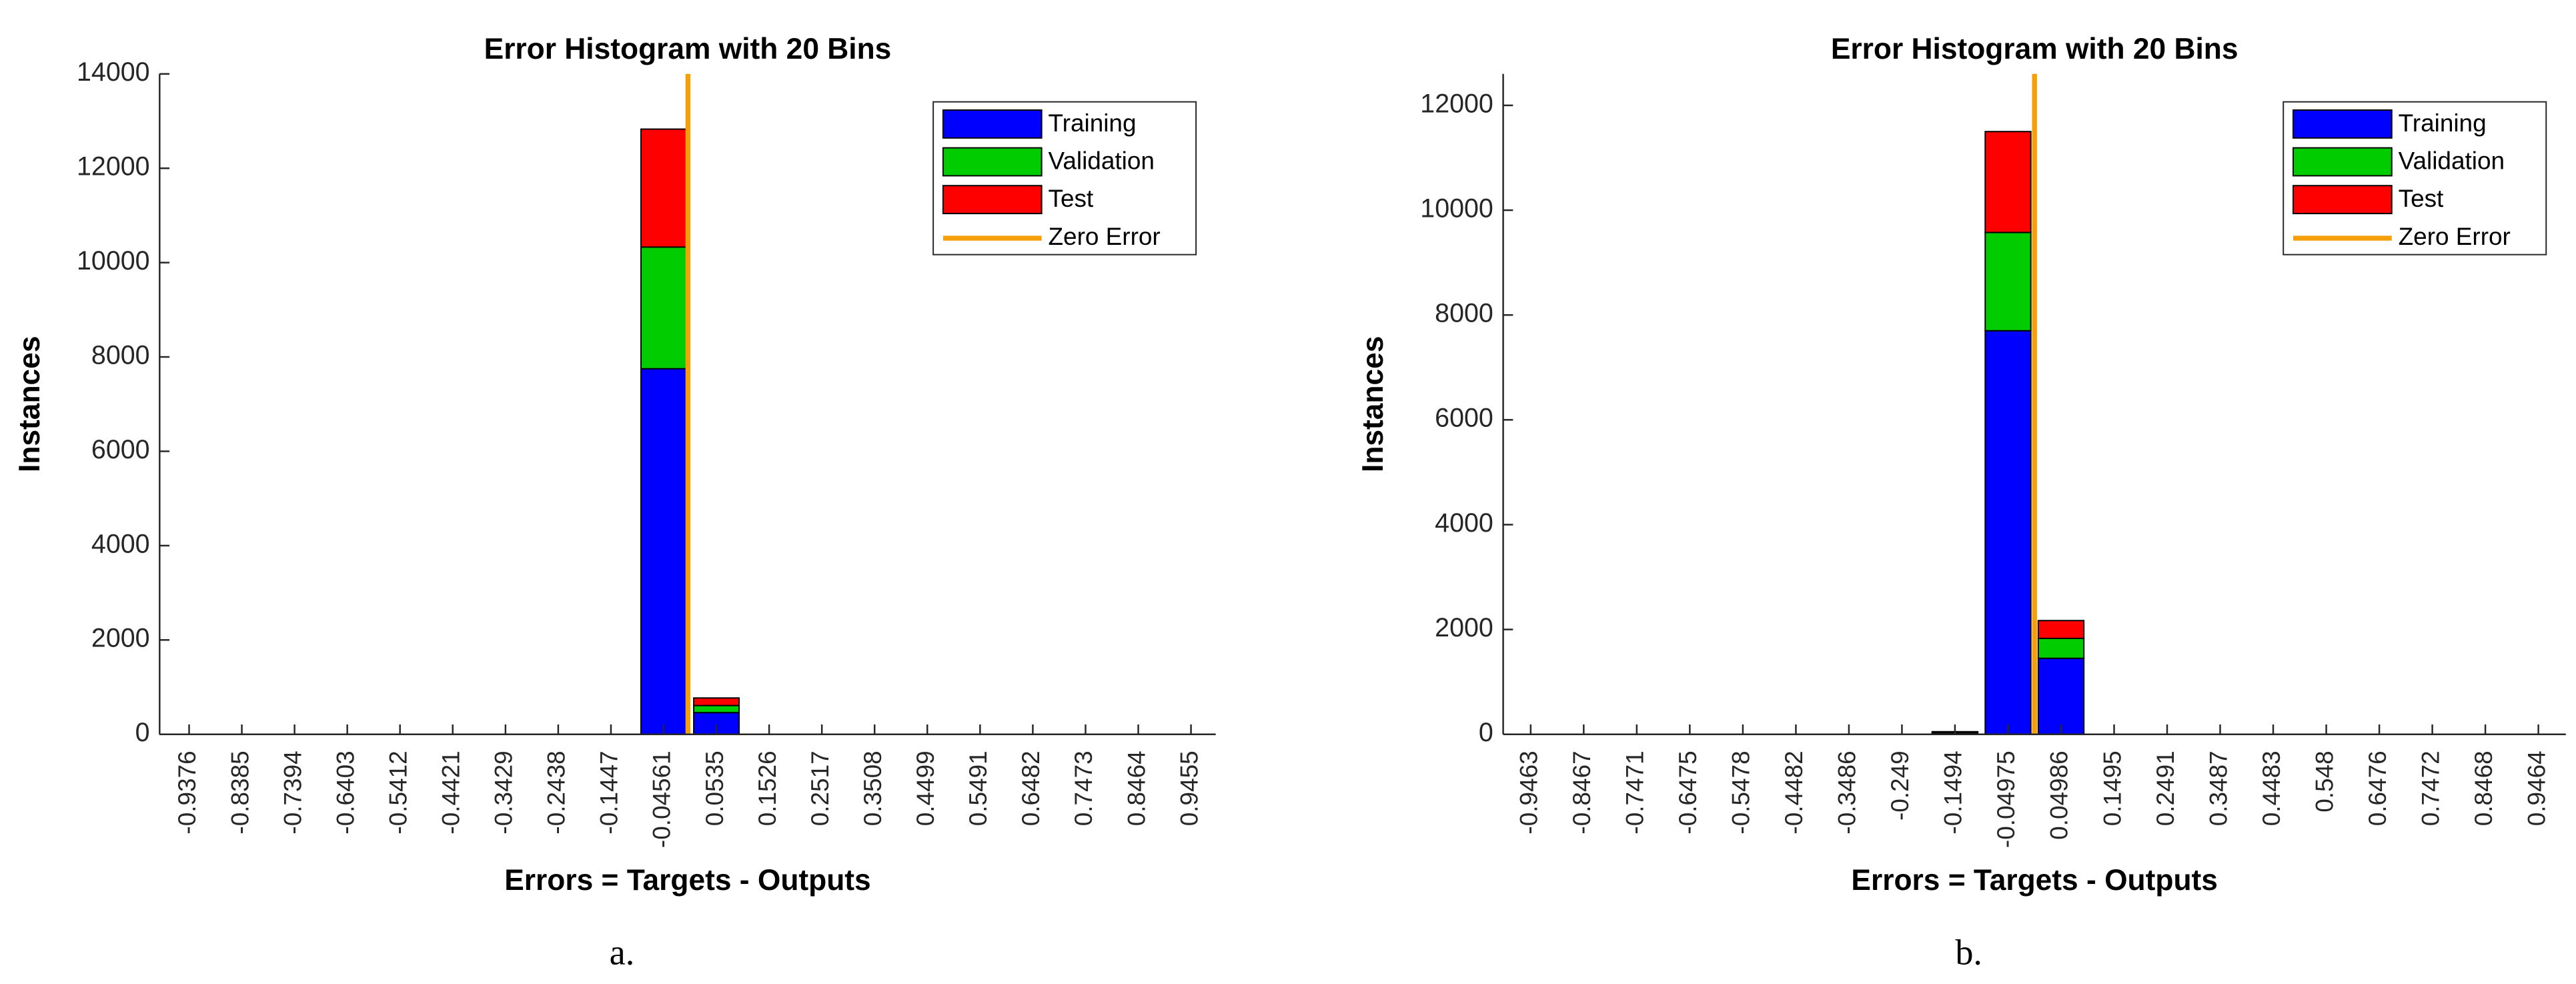  I want to click on x-tick-label: -0.1494, so click(1954, 793).